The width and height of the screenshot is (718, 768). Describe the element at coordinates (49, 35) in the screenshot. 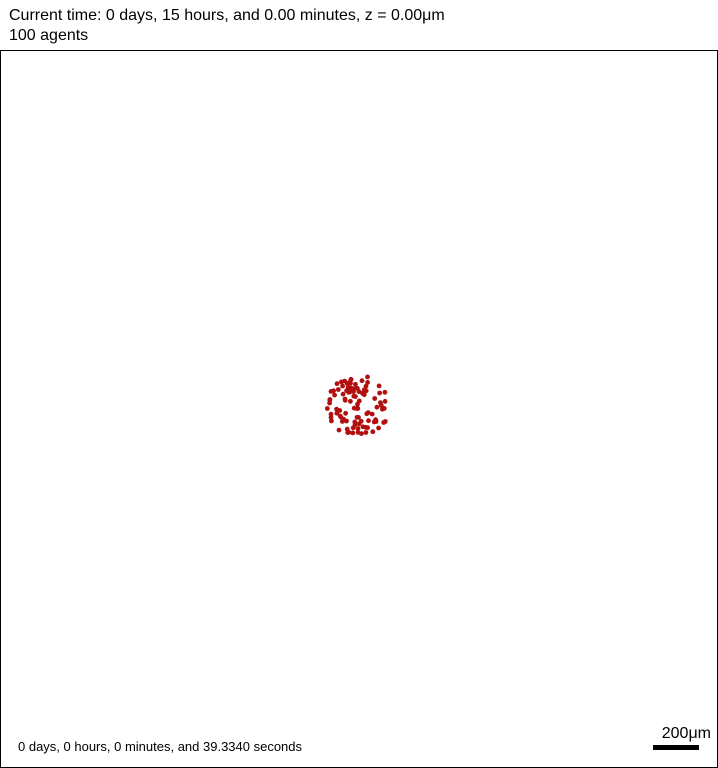

I see `agent-count-label: 100 agents` at that location.